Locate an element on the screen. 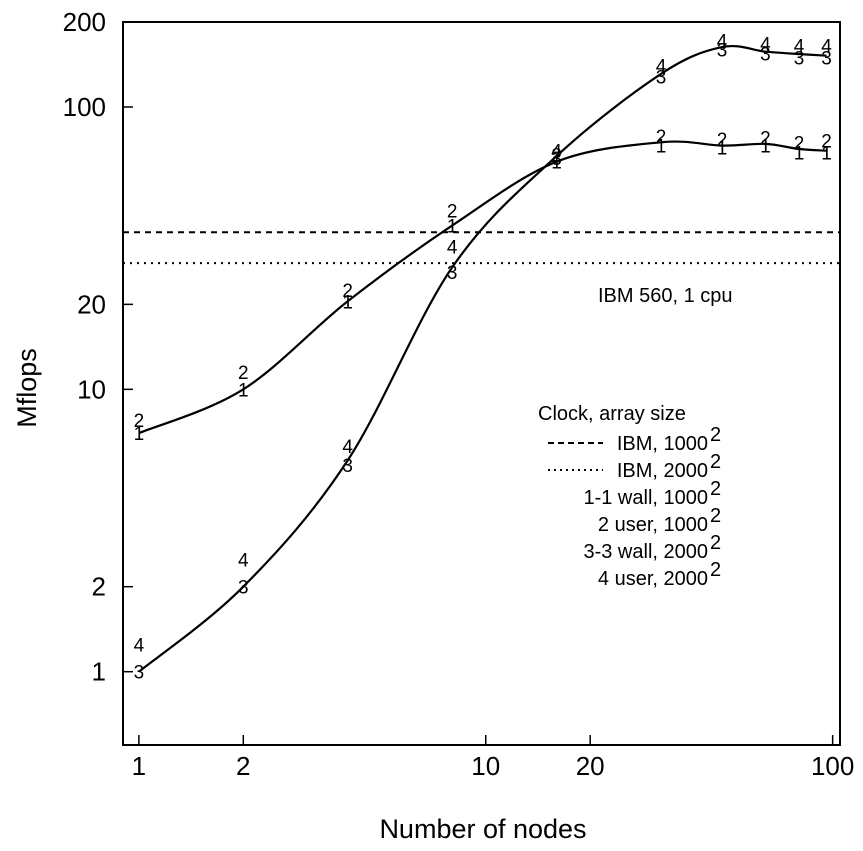 This screenshot has width=863, height=851. x-tick-label: 2 is located at coordinates (243, 766).